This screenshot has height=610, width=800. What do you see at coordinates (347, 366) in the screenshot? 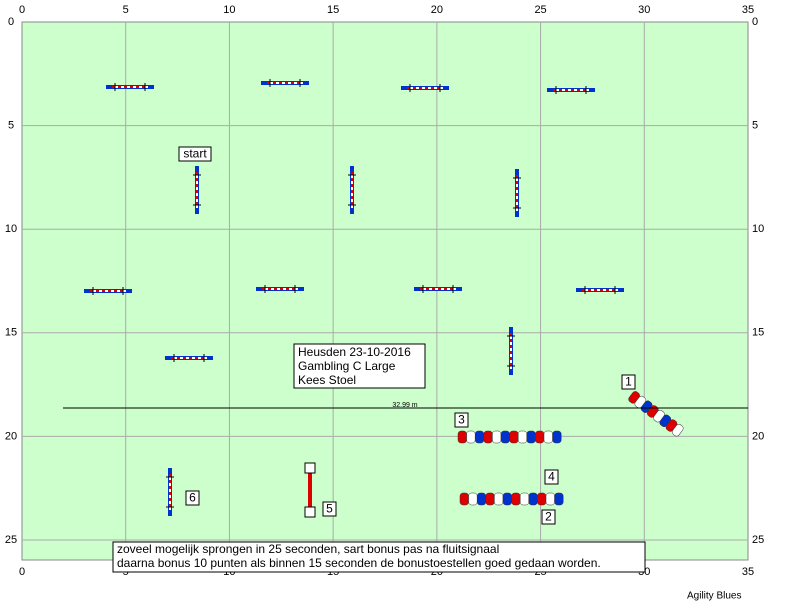
I see `info-line: Gambling C Large` at bounding box center [347, 366].